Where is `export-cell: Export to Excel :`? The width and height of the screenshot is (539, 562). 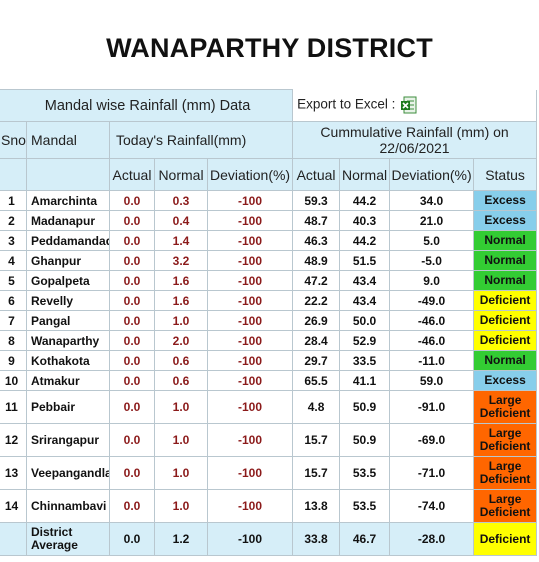 export-cell: Export to Excel : is located at coordinates (415, 105).